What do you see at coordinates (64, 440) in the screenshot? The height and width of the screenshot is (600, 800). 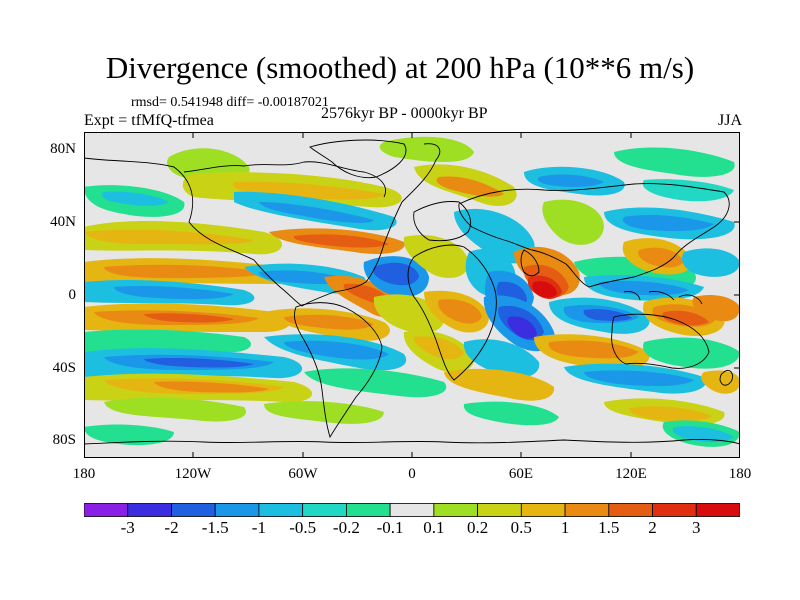 I see `lat-label-80s: 80S` at bounding box center [64, 440].